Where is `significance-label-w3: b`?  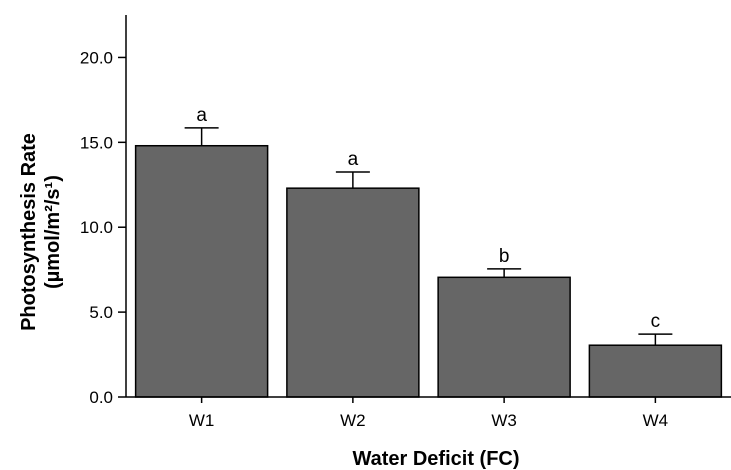 significance-label-w3: b is located at coordinates (504, 256).